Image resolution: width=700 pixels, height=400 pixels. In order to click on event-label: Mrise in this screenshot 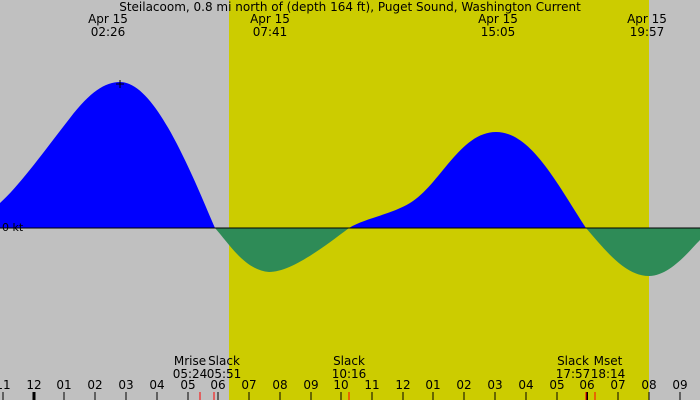, I will do `click(190, 361)`.